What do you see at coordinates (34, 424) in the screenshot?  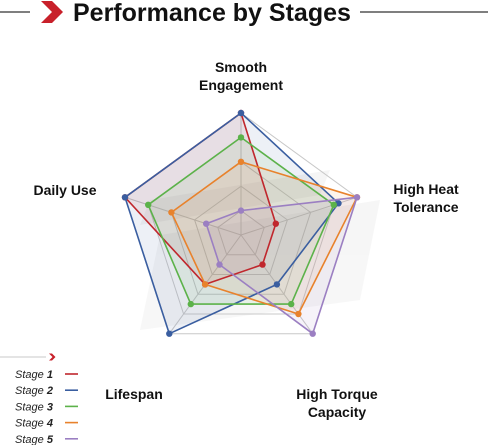 I see `legend-label-stage-4: Stage 4` at bounding box center [34, 424].